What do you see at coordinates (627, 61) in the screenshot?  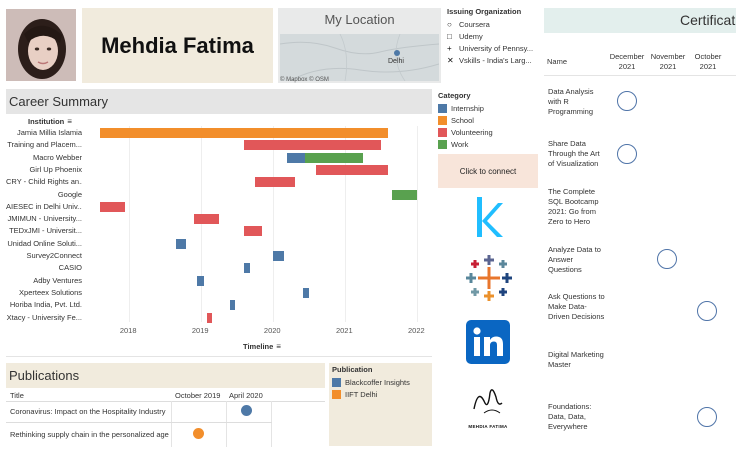 I see `cert-column-header: December 2021` at bounding box center [627, 61].